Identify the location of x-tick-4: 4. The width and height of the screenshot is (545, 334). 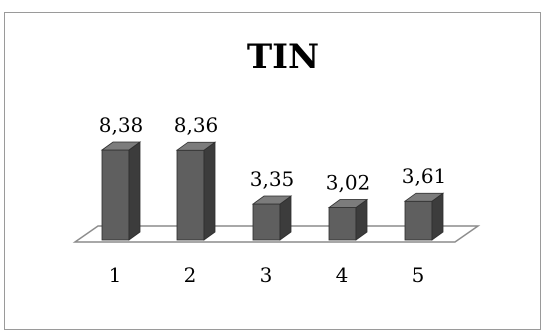
(342, 275).